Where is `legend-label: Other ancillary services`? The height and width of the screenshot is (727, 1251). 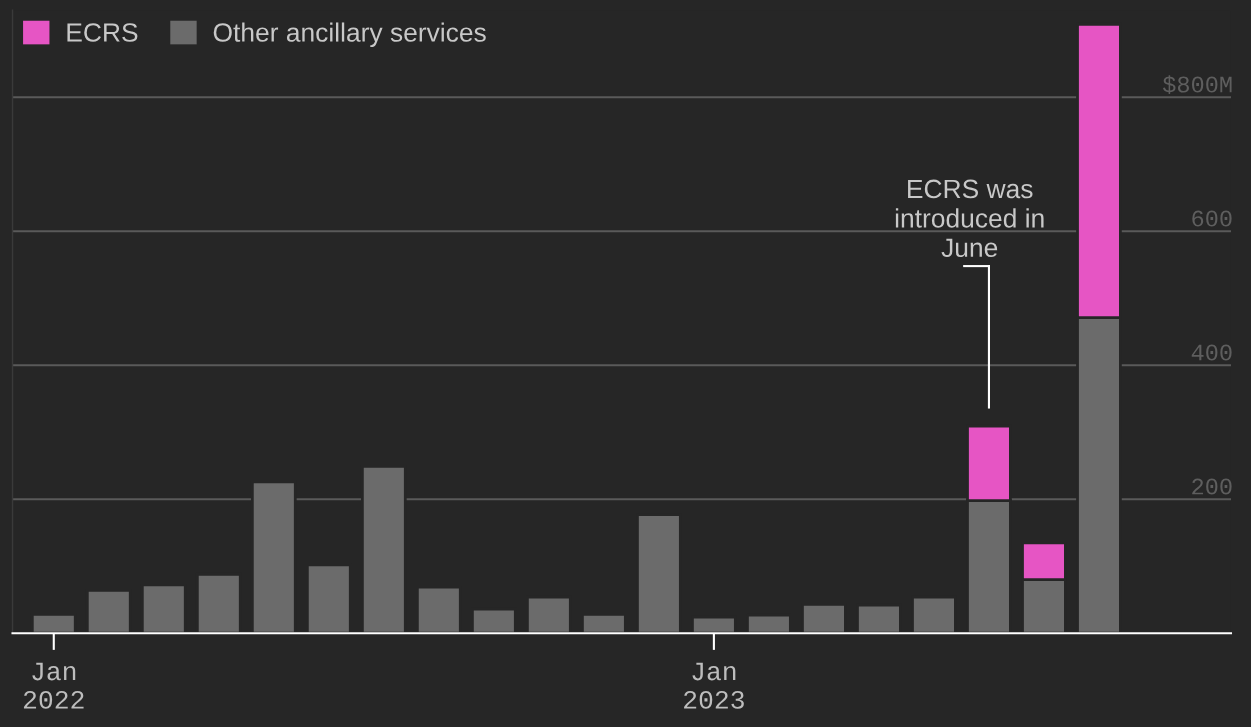
legend-label: Other ancillary services is located at coordinates (349, 35).